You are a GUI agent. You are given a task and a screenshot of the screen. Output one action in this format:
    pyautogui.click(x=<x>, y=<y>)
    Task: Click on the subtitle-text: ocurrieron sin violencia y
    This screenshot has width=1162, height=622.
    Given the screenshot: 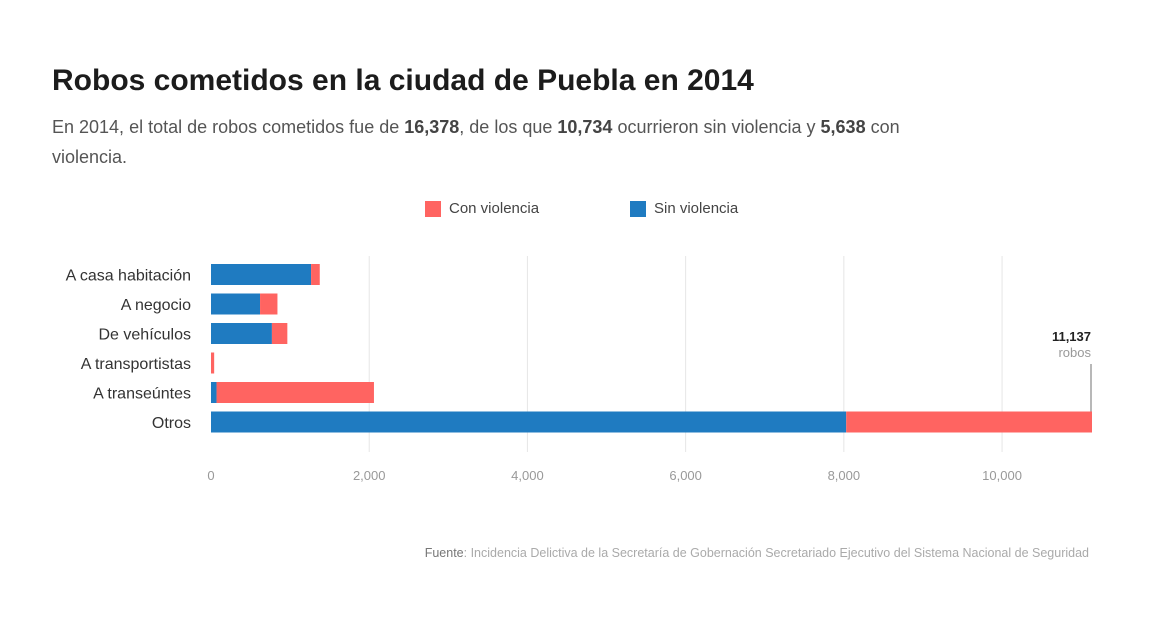 What is the action you would take?
    pyautogui.click(x=716, y=127)
    